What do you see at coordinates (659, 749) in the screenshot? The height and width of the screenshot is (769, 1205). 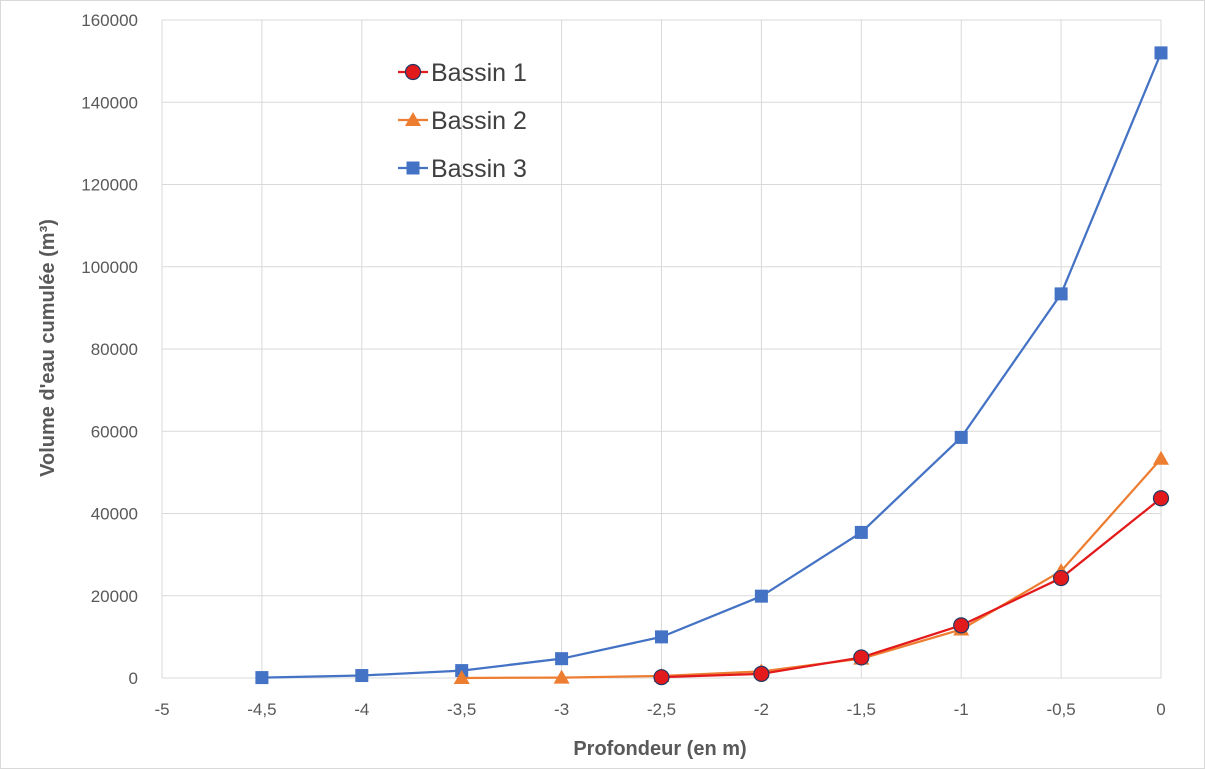 I see `x-axis-title: Profondeur (en m)` at bounding box center [659, 749].